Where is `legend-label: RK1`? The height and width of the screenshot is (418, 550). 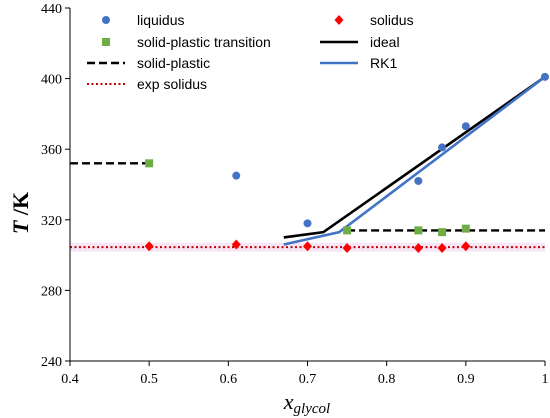
legend-label: RK1 is located at coordinates (383, 63).